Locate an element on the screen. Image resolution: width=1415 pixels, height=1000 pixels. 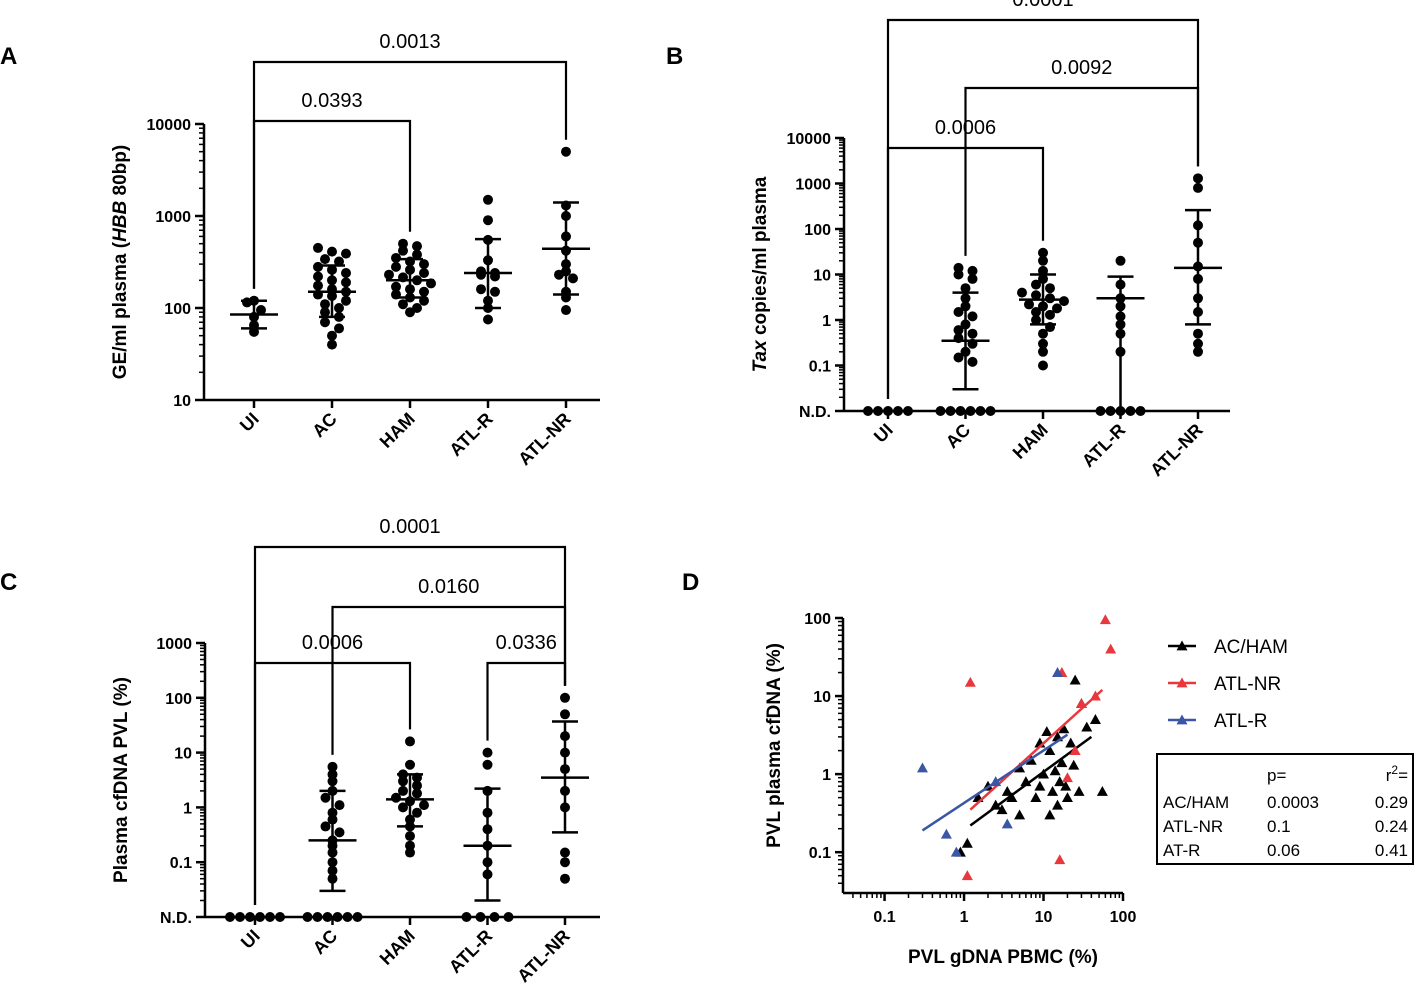
b-ytick-label-6: 10000 is located at coordinates (809, 139).